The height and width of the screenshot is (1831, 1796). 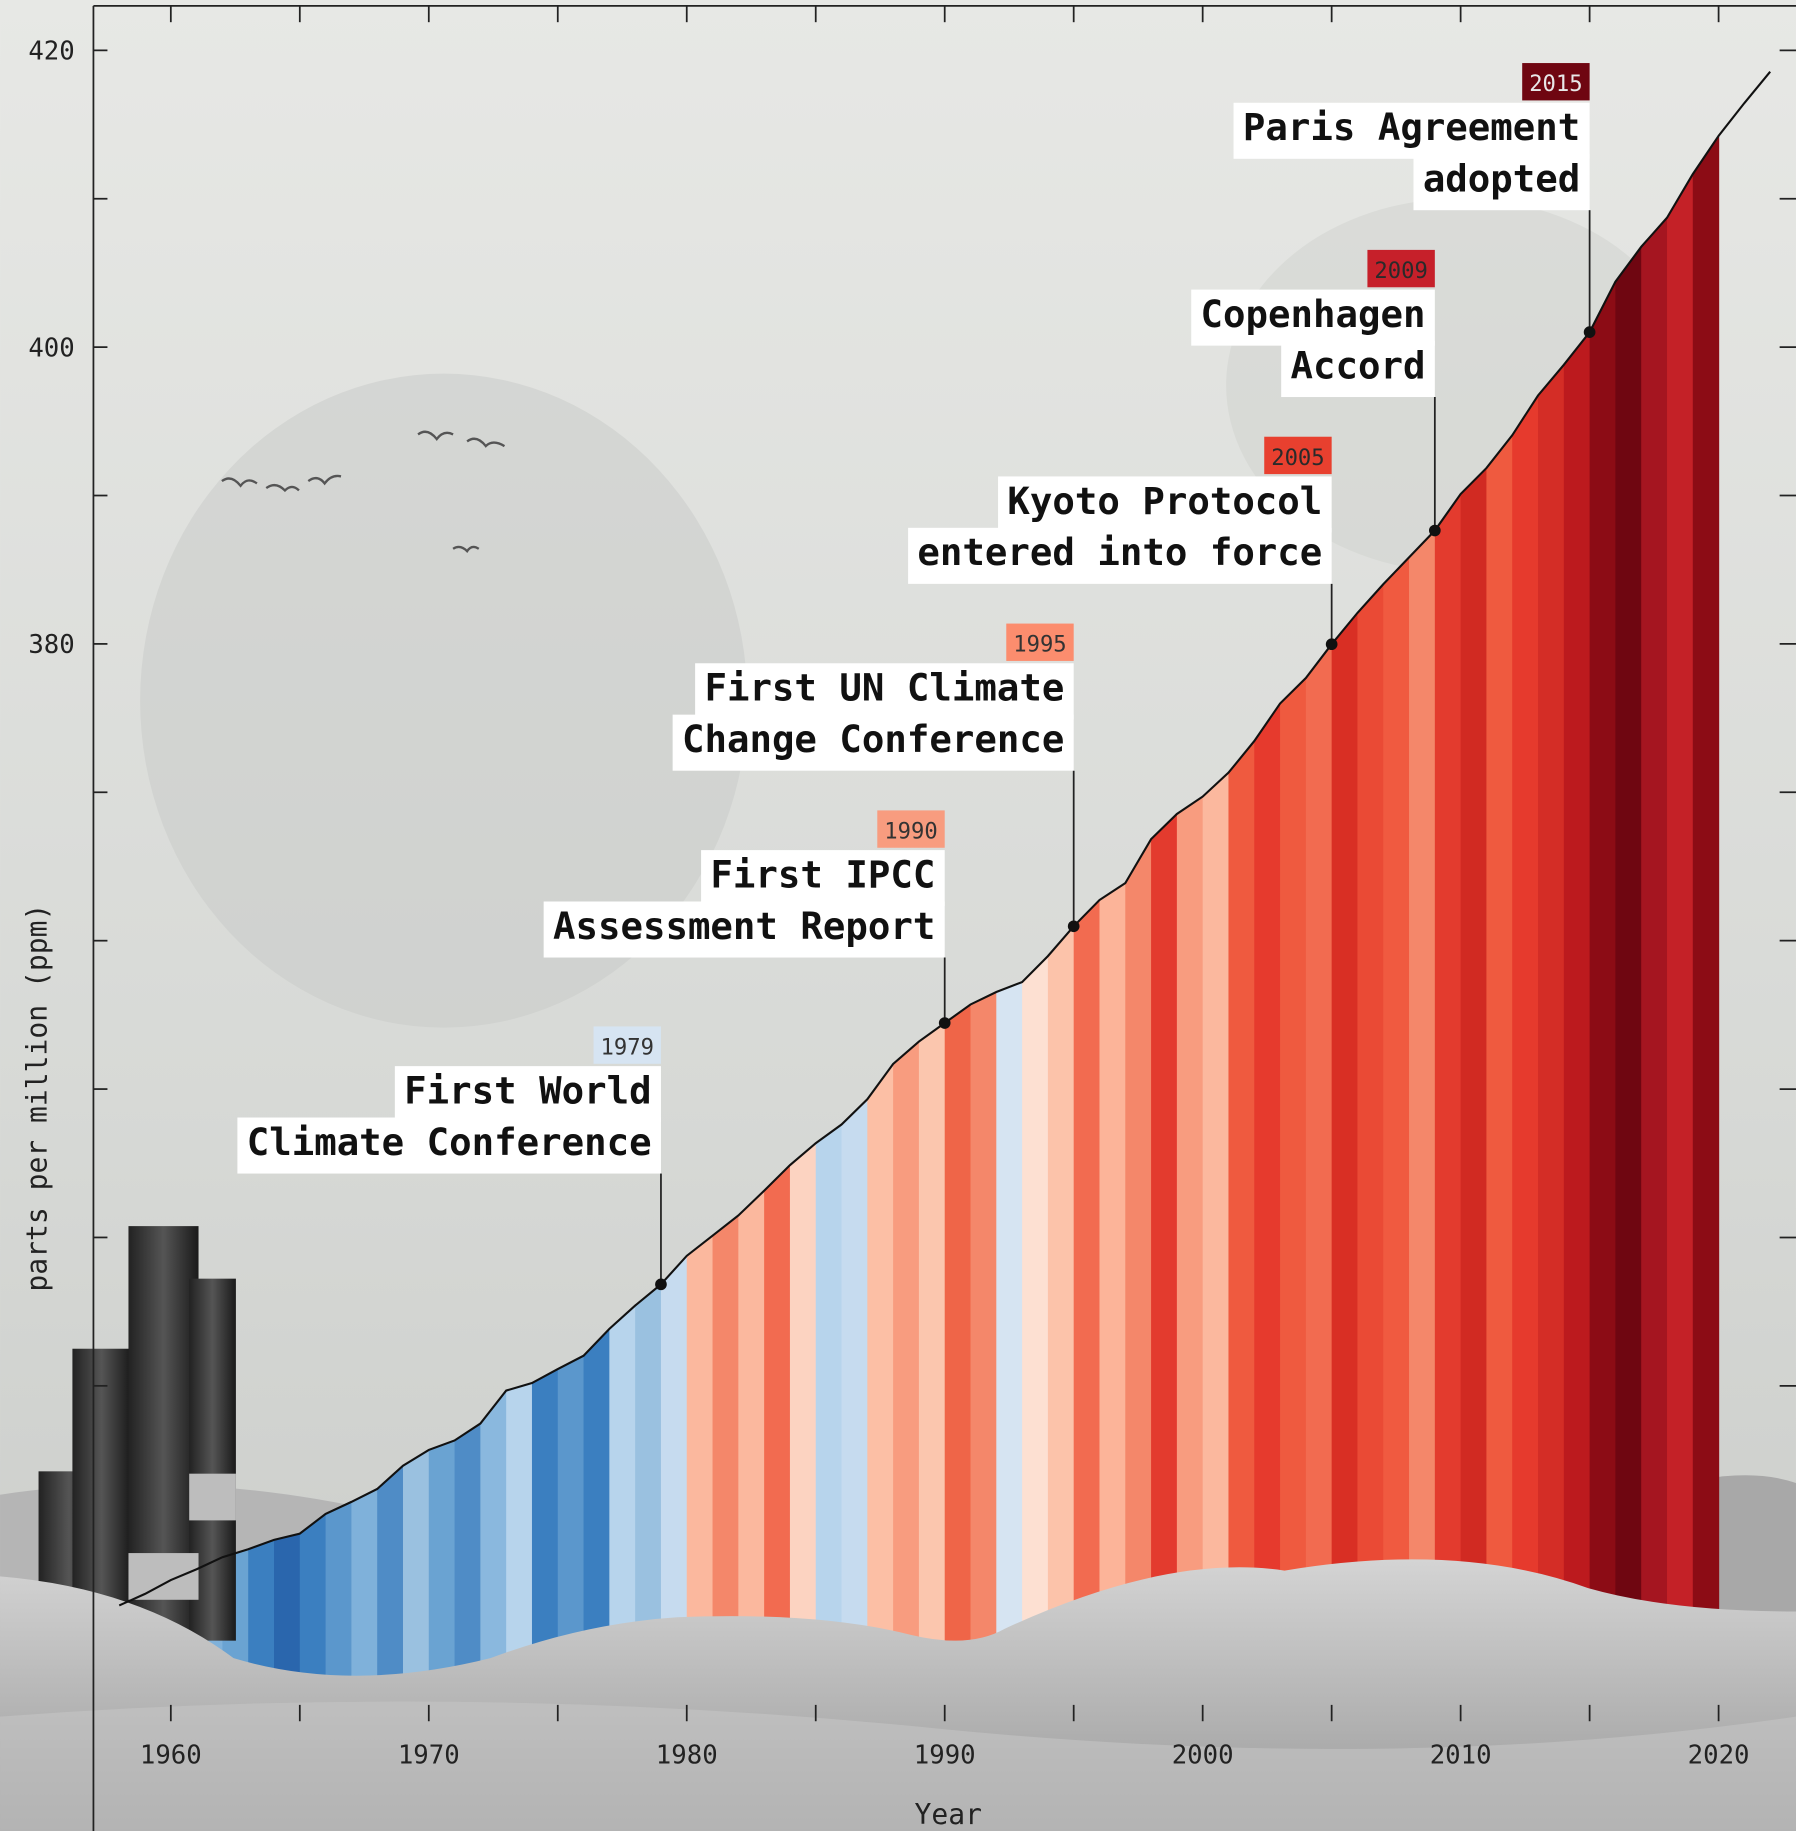 I want to click on annotation-text: adopted, so click(x=1501, y=179).